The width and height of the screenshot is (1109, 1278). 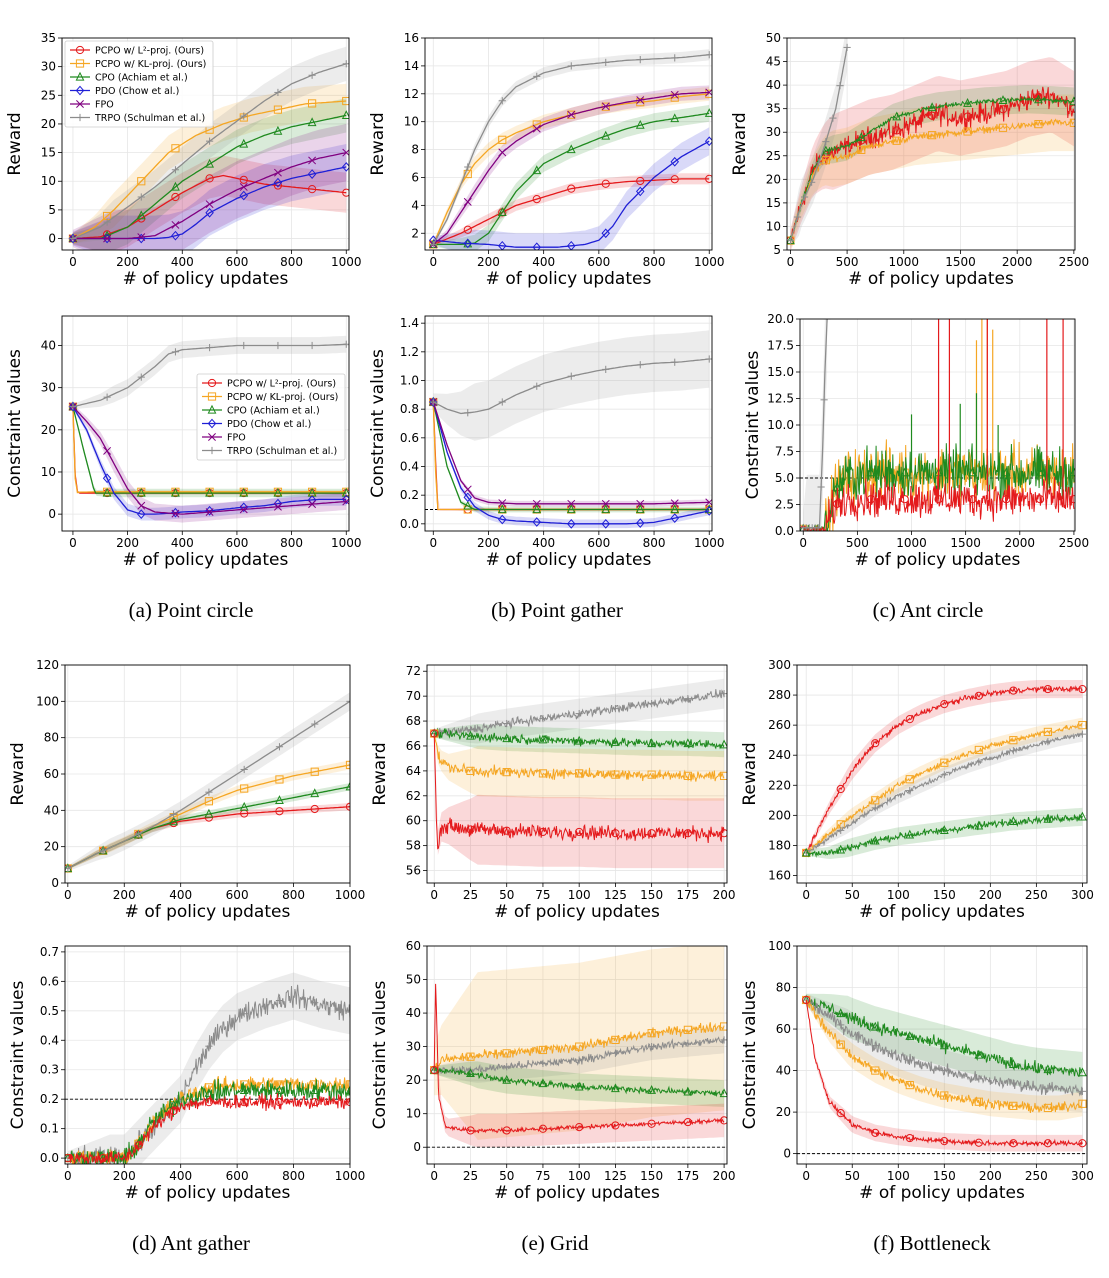 What do you see at coordinates (378, 143) in the screenshot?
I see `y-axis-label: Reward` at bounding box center [378, 143].